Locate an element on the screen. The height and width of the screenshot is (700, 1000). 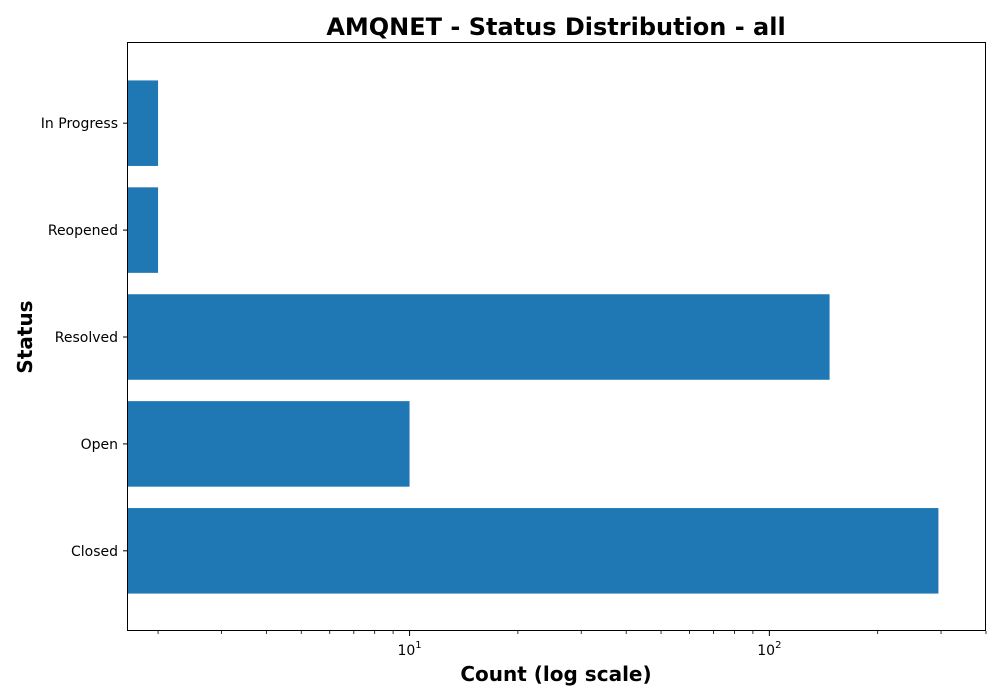
y-tick-label-in-progress: In Progress is located at coordinates (79, 124).